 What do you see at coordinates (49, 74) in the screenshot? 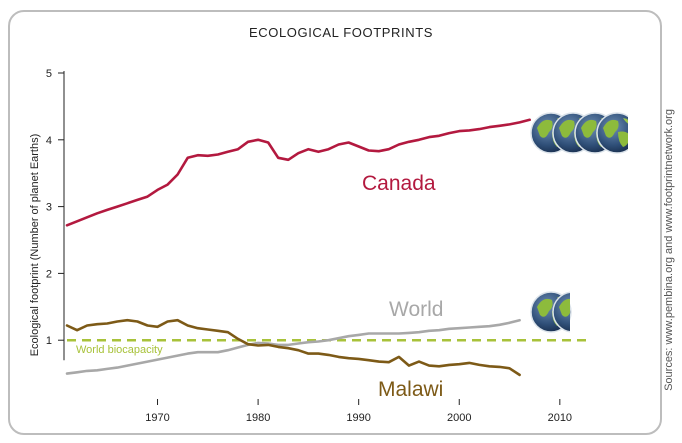
I see `y-tick-label: 5` at bounding box center [49, 74].